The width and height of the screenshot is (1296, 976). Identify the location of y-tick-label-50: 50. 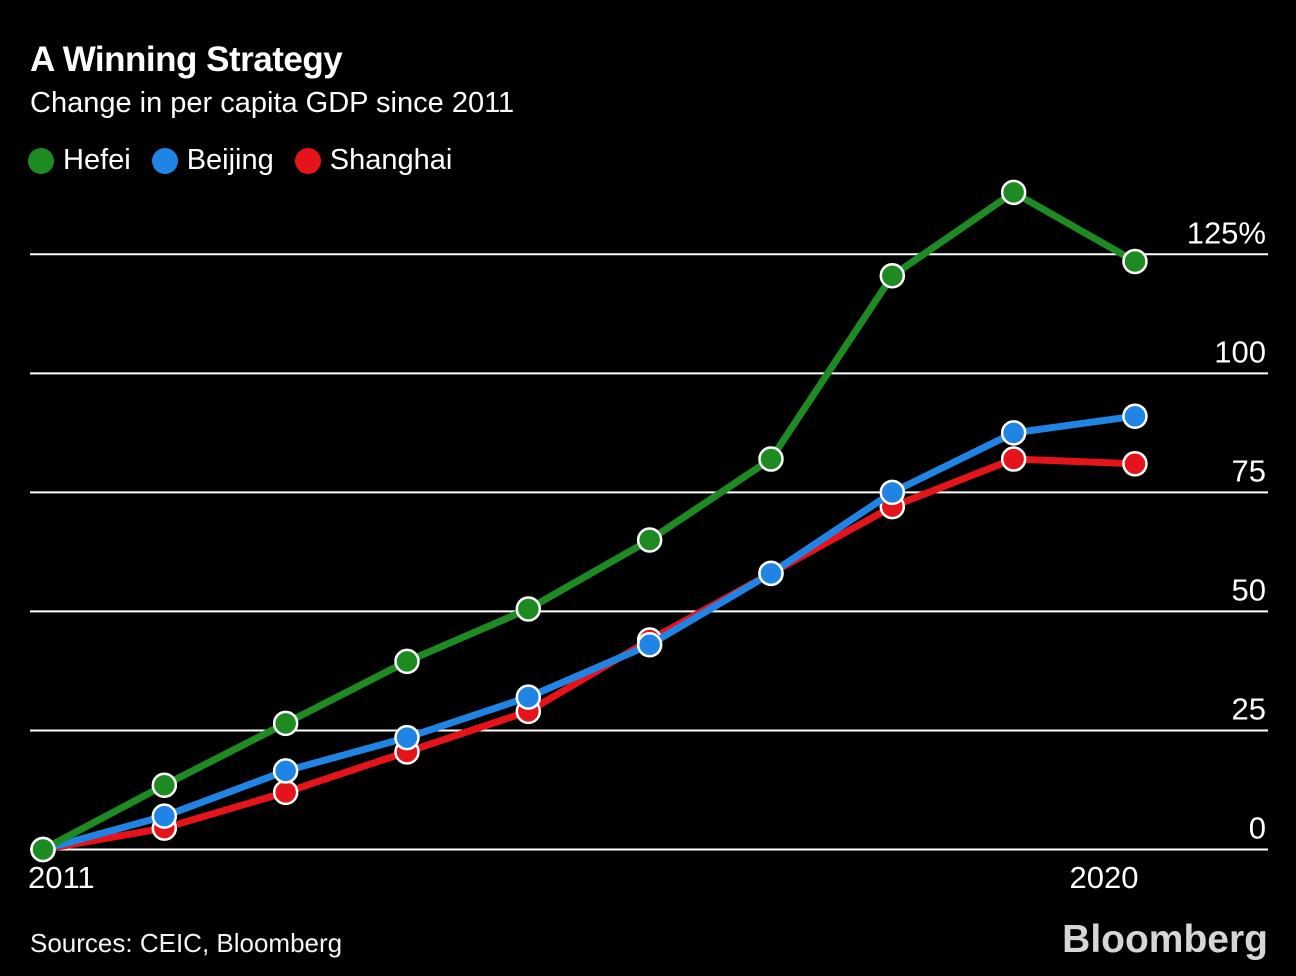
(1249, 589).